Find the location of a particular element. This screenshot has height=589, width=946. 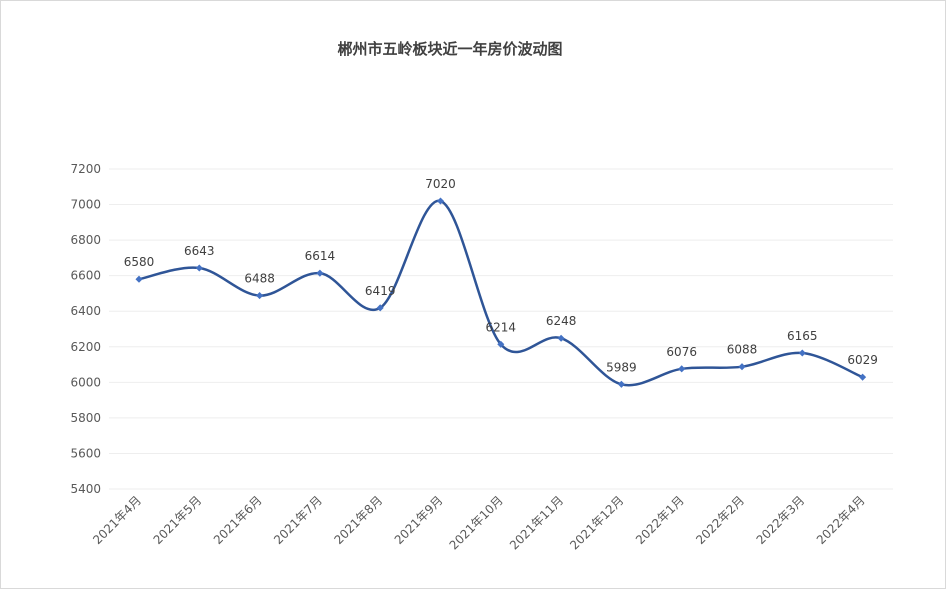

y-tick-label: 6600 is located at coordinates (85, 276).